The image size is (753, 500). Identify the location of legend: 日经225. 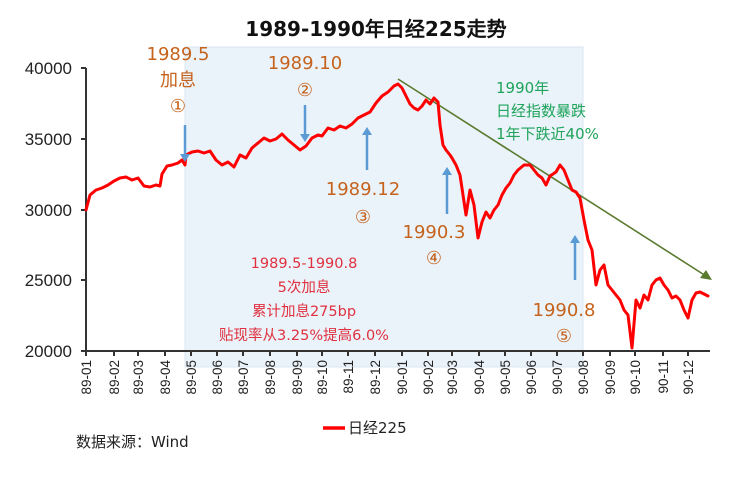
(365, 428).